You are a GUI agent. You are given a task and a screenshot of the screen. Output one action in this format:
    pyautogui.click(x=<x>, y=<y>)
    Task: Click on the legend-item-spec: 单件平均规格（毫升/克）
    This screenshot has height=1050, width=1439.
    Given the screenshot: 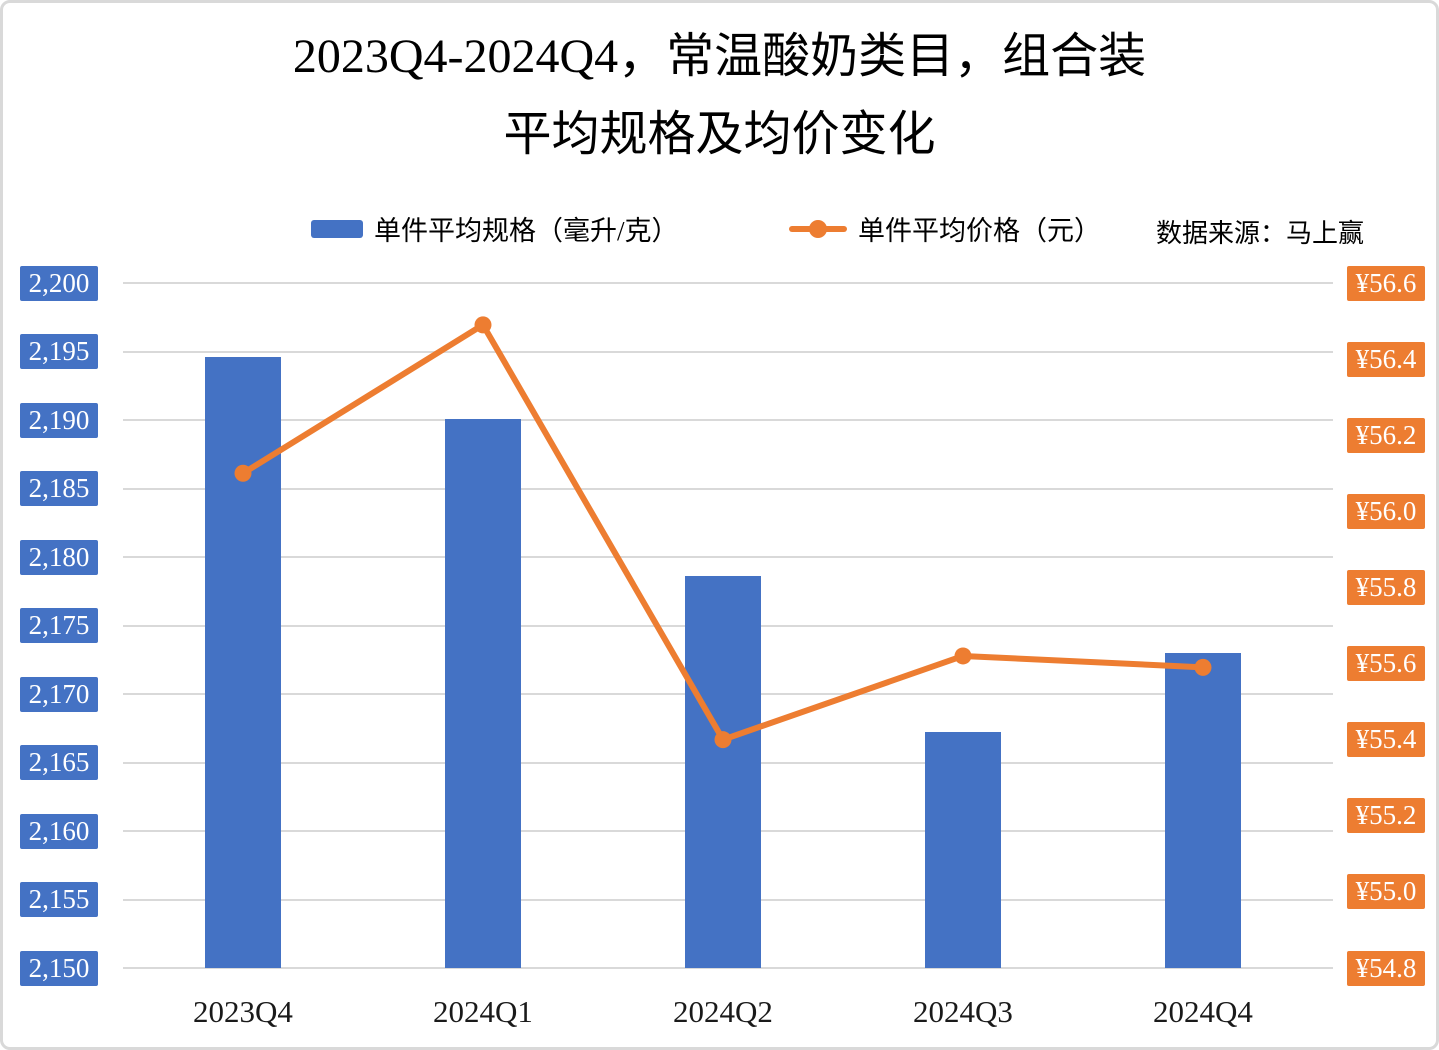 What is the action you would take?
    pyautogui.click(x=495, y=228)
    